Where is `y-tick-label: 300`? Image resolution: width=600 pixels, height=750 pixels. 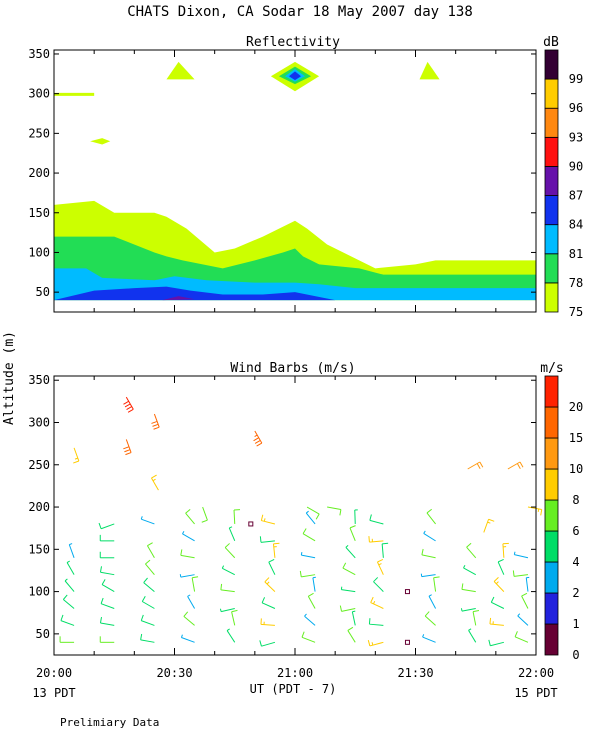 y-tick-label: 300 is located at coordinates (39, 423).